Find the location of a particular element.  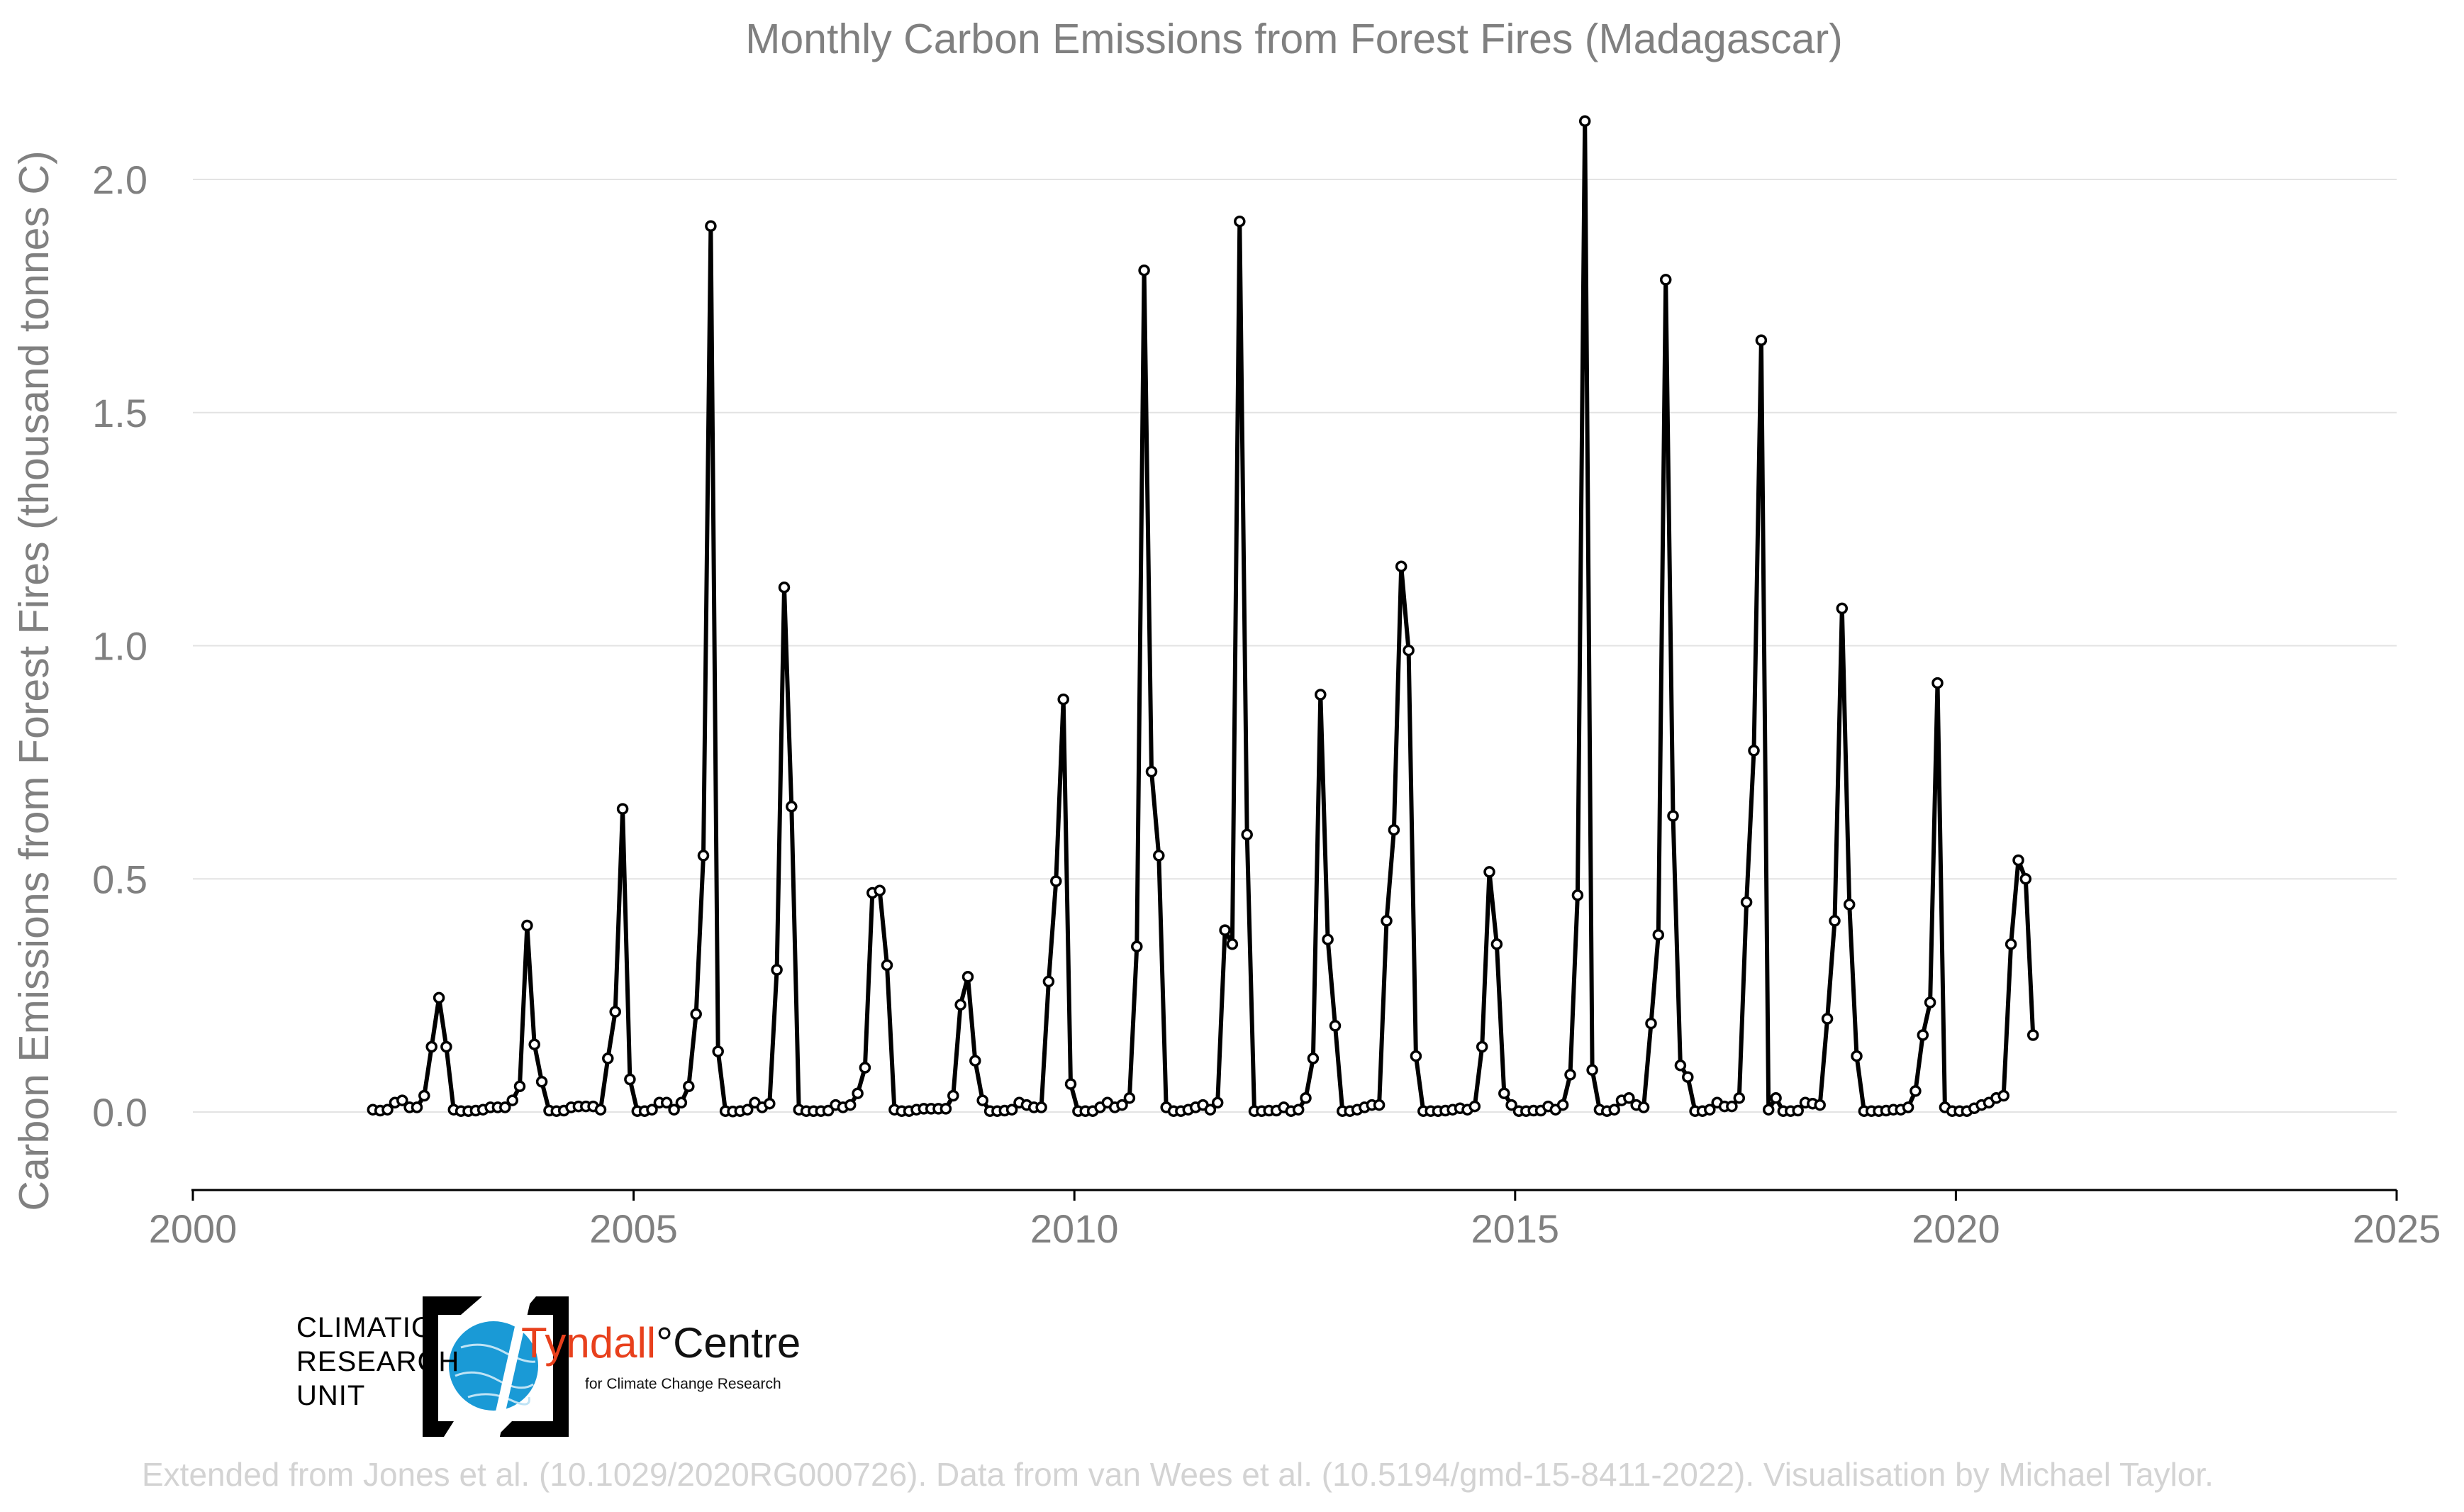

y-tick-labels: 0.0 0.5 1.0 1.5 2.0 is located at coordinates (119, 646).